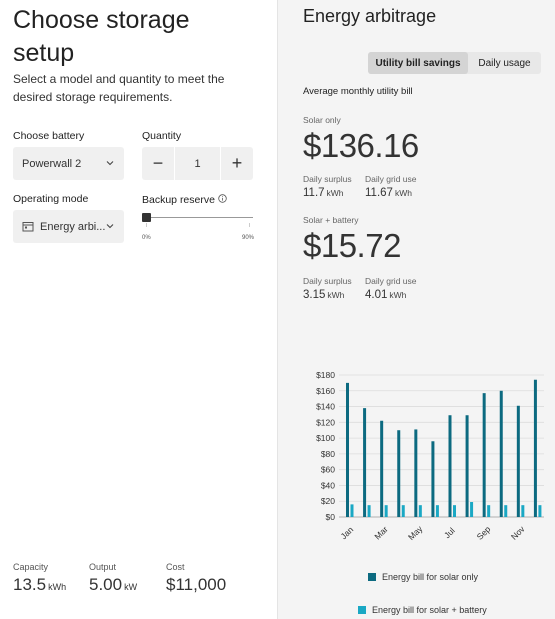  What do you see at coordinates (49, 136) in the screenshot?
I see `battery-label: Choose battery` at bounding box center [49, 136].